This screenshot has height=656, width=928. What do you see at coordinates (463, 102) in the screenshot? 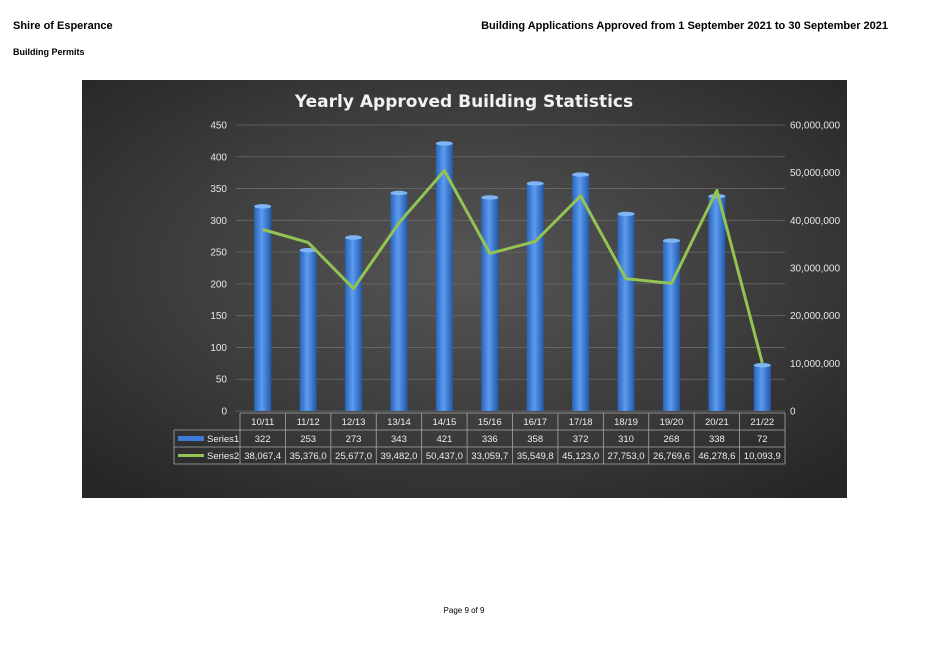
I see `chart-title: Yearly Approved Building Statistics` at bounding box center [463, 102].